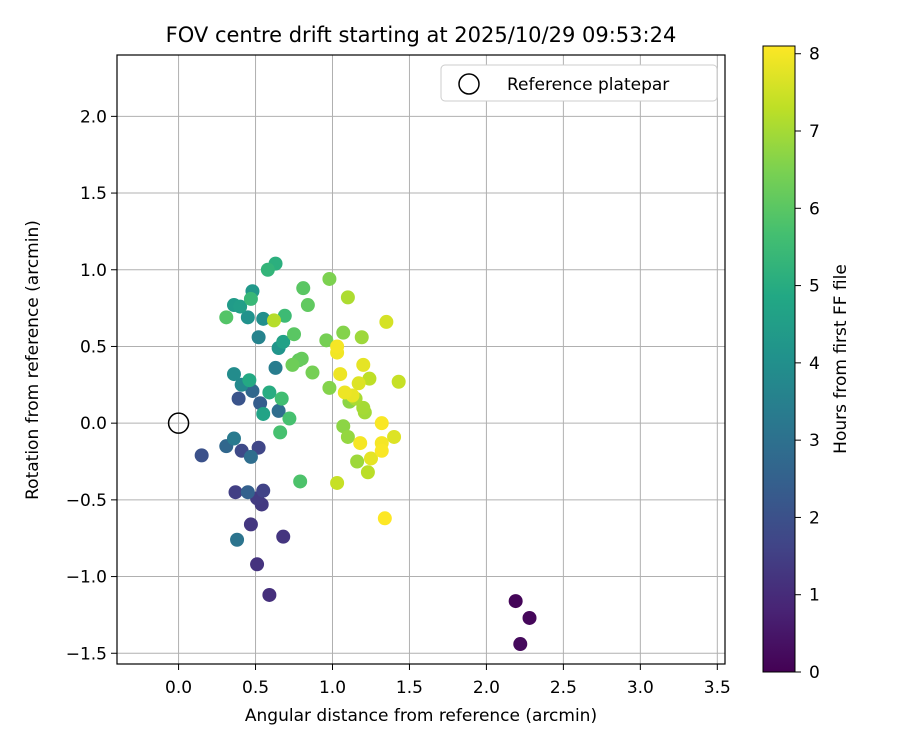 This screenshot has width=900, height=750. Describe the element at coordinates (814, 673) in the screenshot. I see `colorbar-tick-label: 0` at that location.